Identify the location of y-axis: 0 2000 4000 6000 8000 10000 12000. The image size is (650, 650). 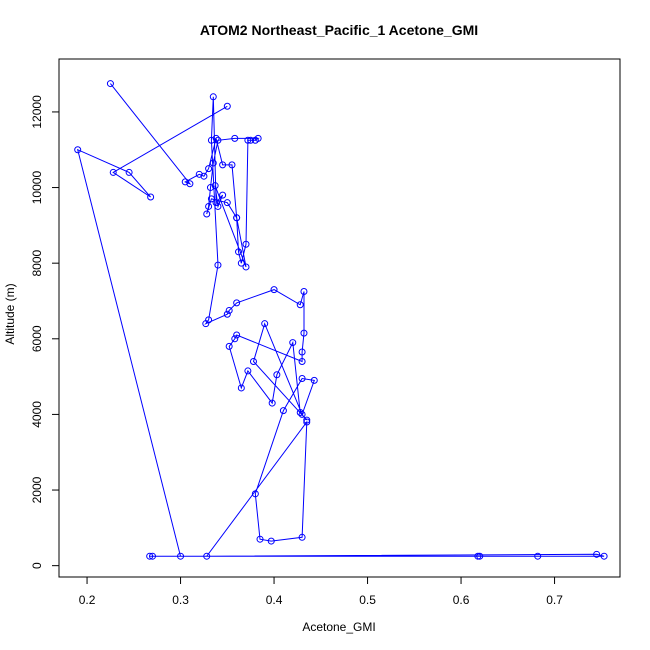
(44, 332).